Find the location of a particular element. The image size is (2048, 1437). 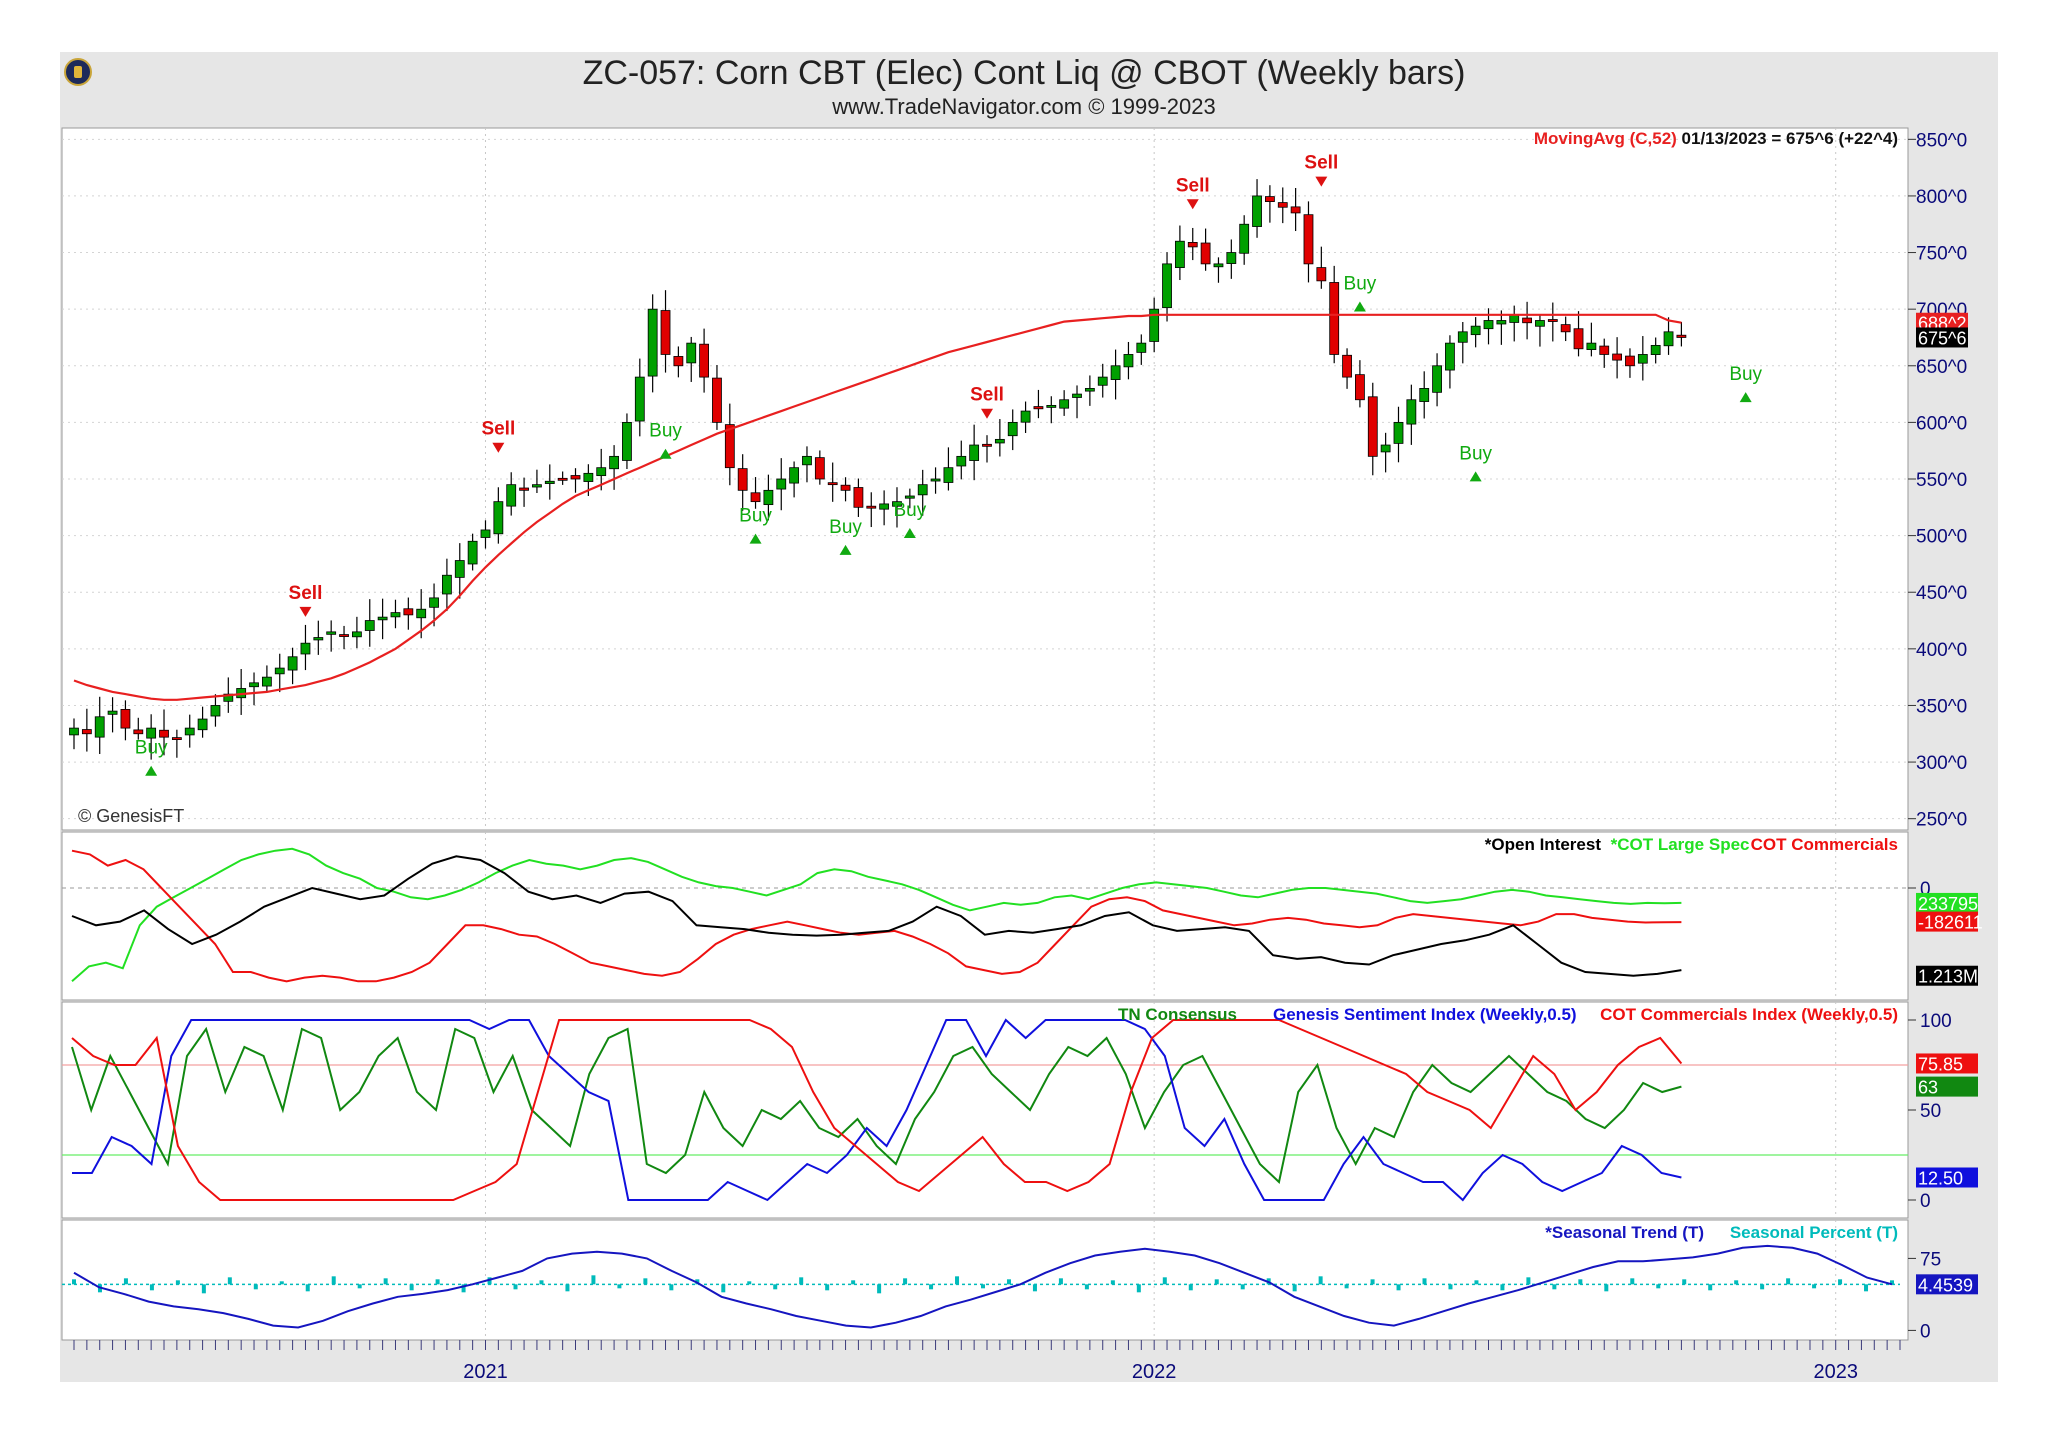

price-tick-label: 800^0 is located at coordinates (1941, 197).